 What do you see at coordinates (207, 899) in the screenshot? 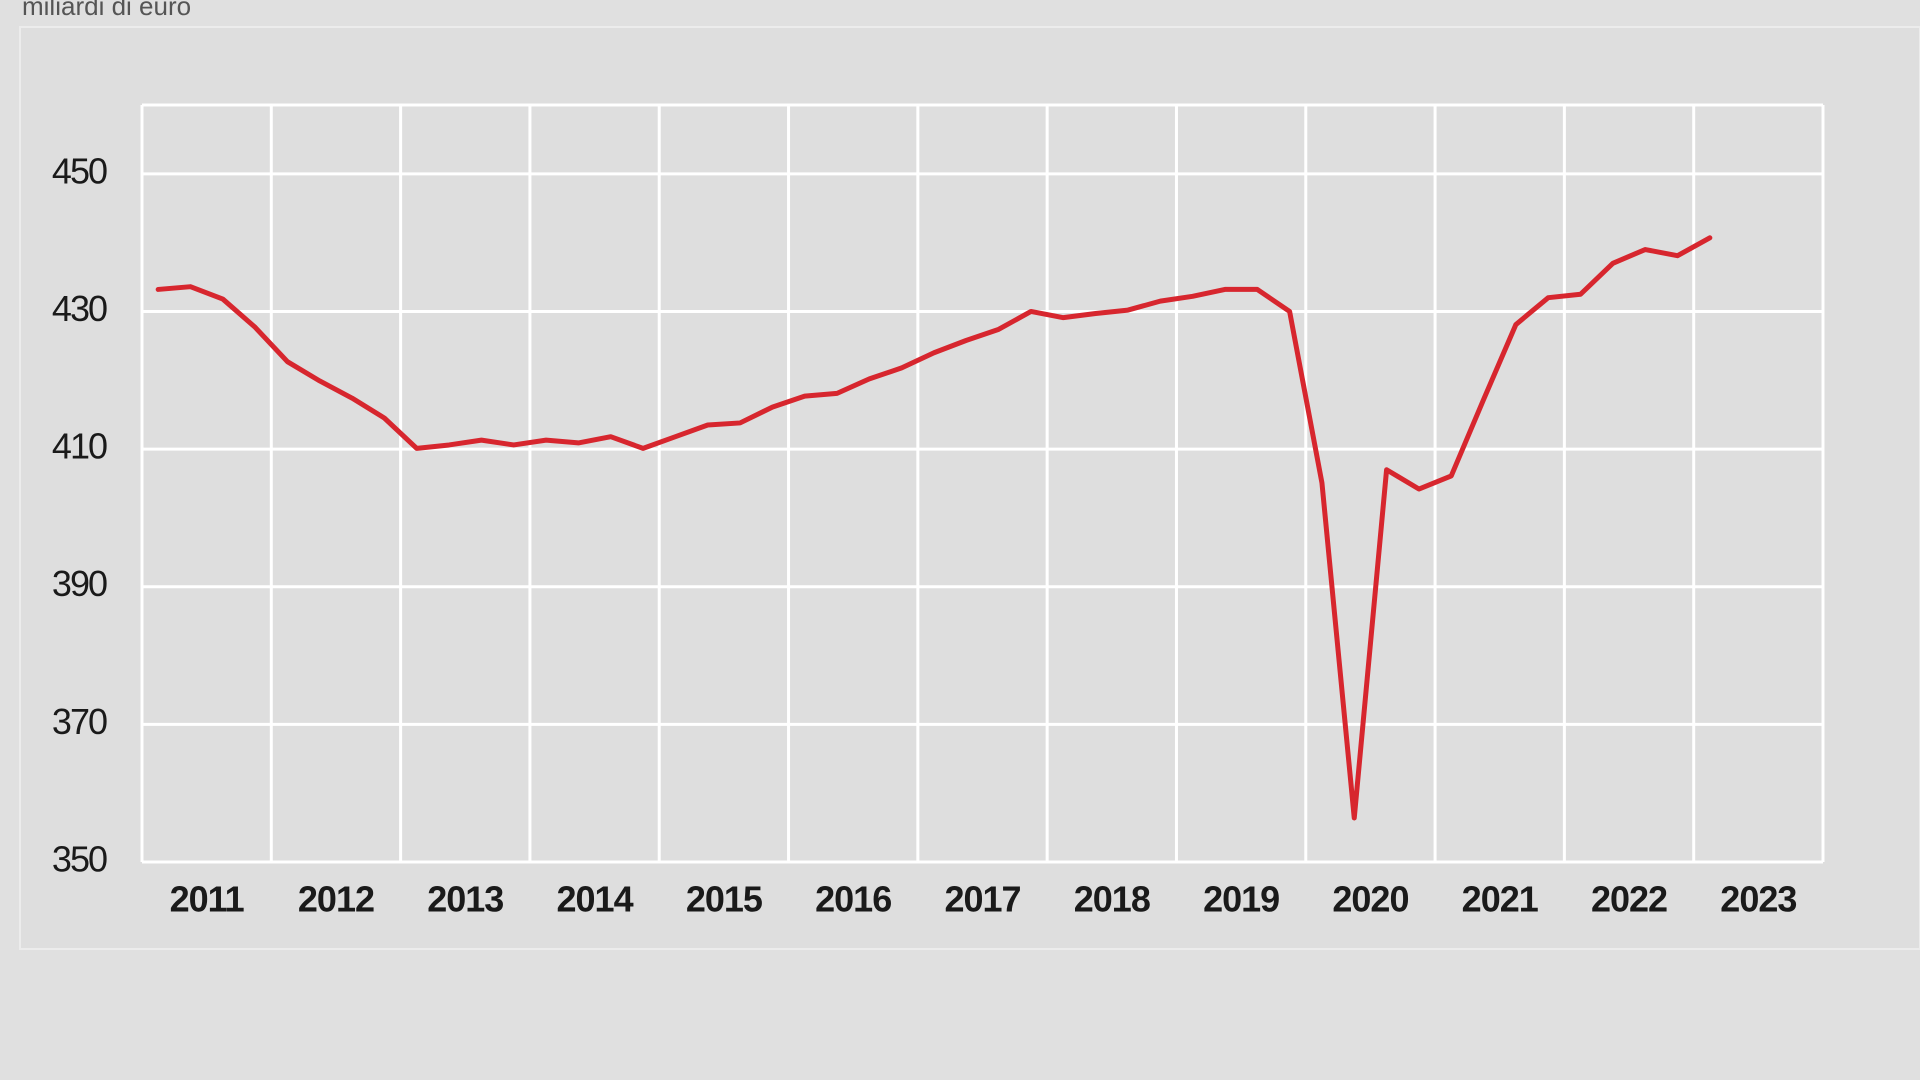
I see `x-tick-label: 2011` at bounding box center [207, 899].